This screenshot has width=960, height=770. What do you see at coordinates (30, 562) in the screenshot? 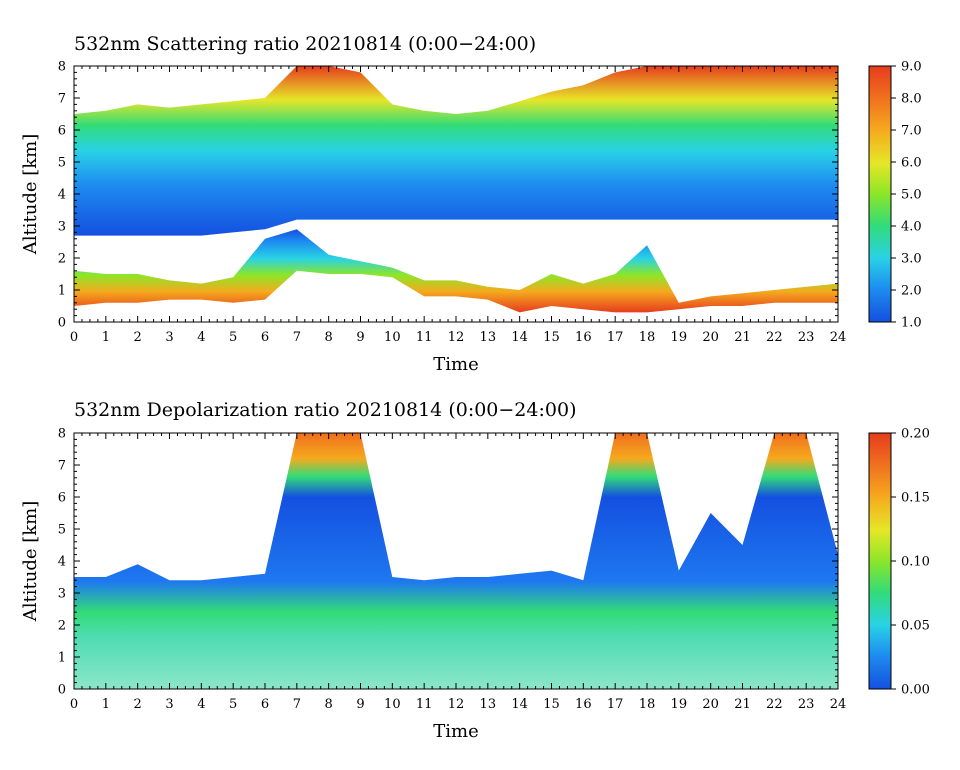
I see `y-axis-label: Altitude [km]` at bounding box center [30, 562].